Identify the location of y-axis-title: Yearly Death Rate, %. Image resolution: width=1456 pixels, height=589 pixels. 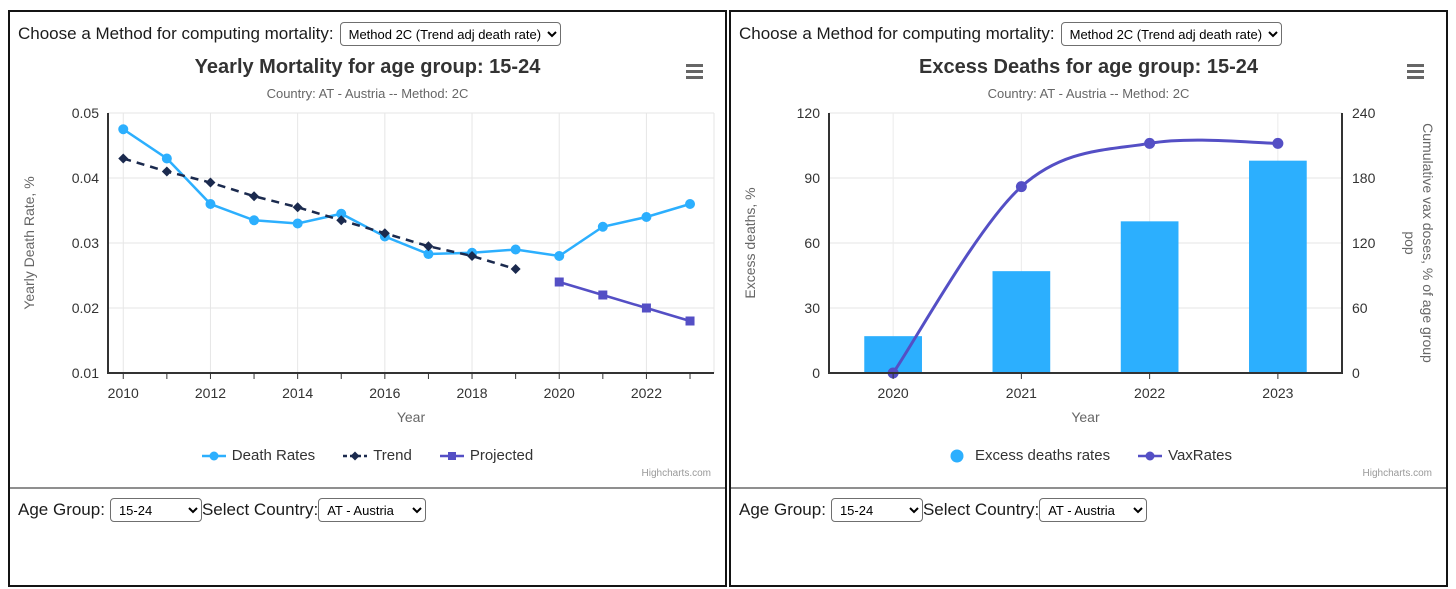
(29, 242).